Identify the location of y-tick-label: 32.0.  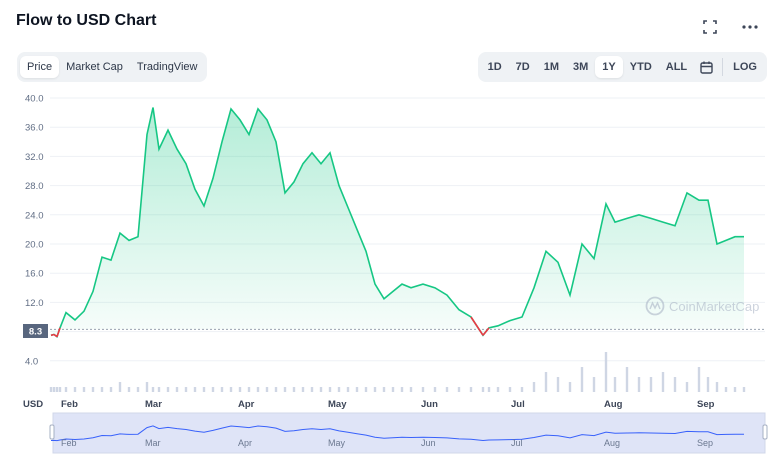
(34, 157).